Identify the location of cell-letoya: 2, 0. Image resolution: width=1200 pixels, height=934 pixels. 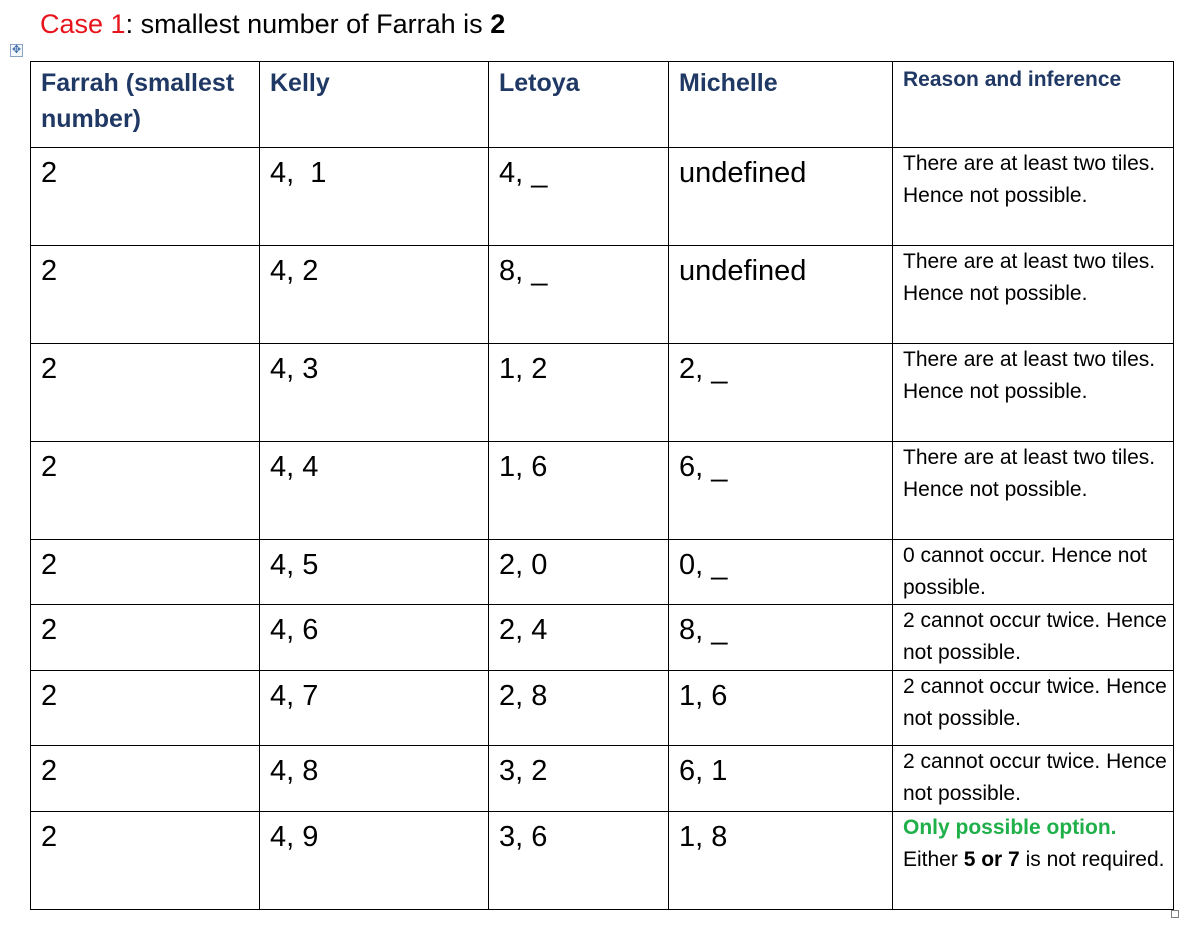
(578, 572).